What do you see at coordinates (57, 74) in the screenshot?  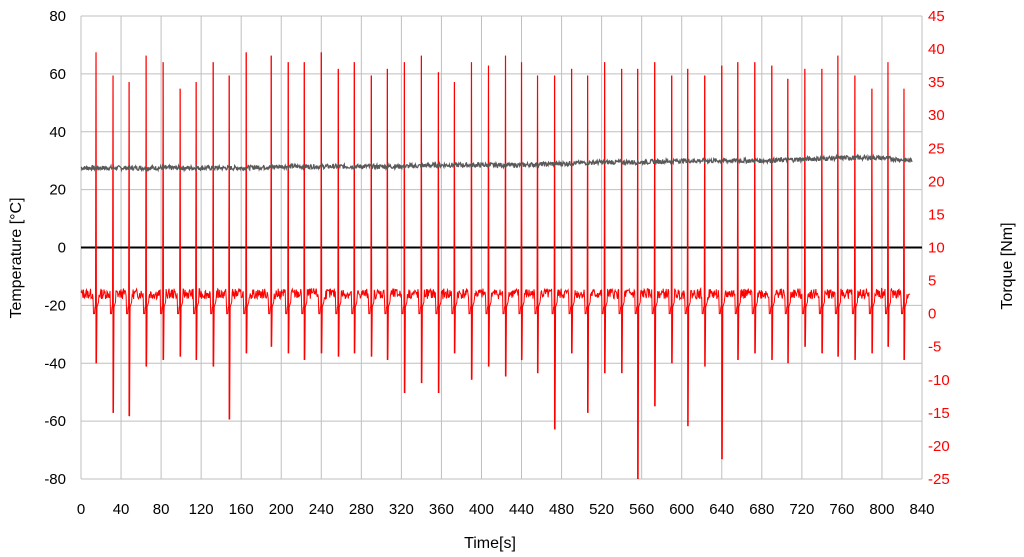 I see `y-left-tick-label: 60` at bounding box center [57, 74].